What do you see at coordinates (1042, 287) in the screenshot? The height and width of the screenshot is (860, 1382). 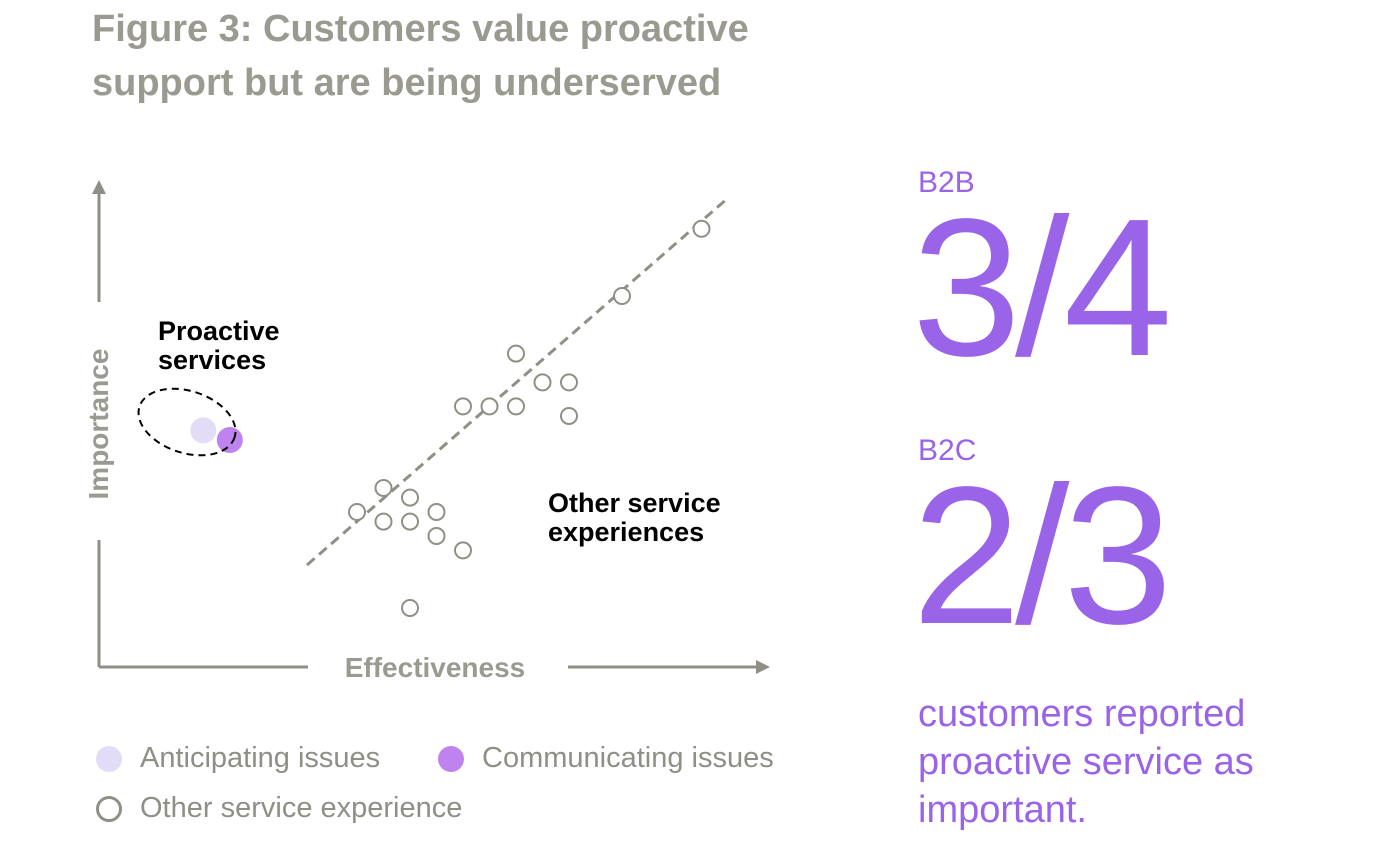 I see `b2b-value: 3/4` at bounding box center [1042, 287].